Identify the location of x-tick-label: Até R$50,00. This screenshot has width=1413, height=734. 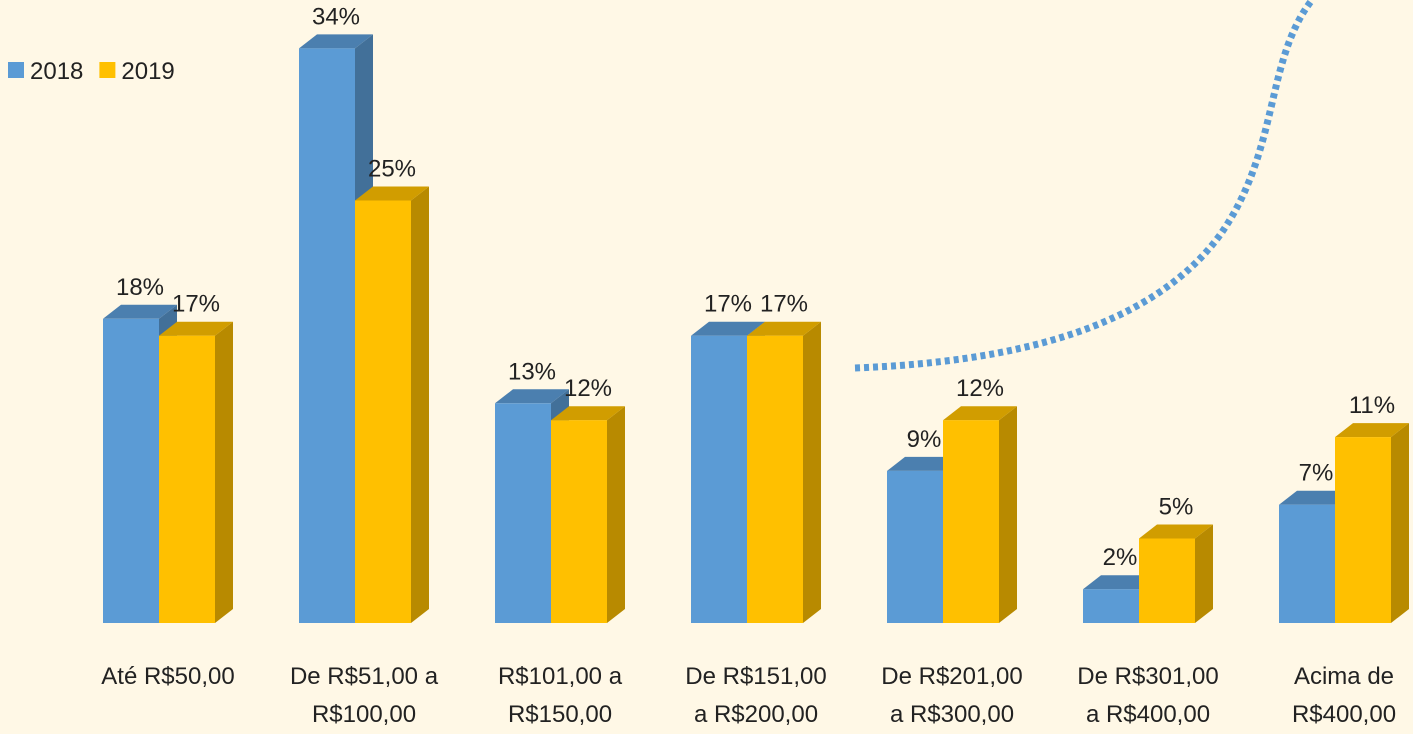
(168, 676).